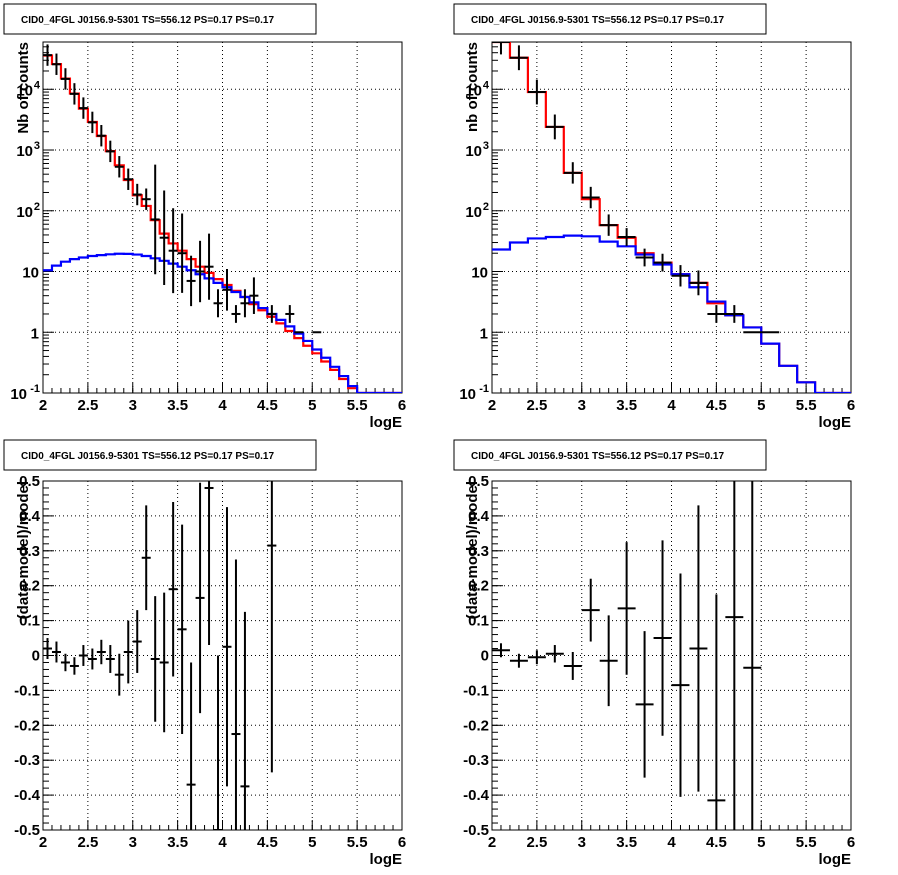  Describe the element at coordinates (43, 842) in the screenshot. I see `x-tick-label: 2` at that location.